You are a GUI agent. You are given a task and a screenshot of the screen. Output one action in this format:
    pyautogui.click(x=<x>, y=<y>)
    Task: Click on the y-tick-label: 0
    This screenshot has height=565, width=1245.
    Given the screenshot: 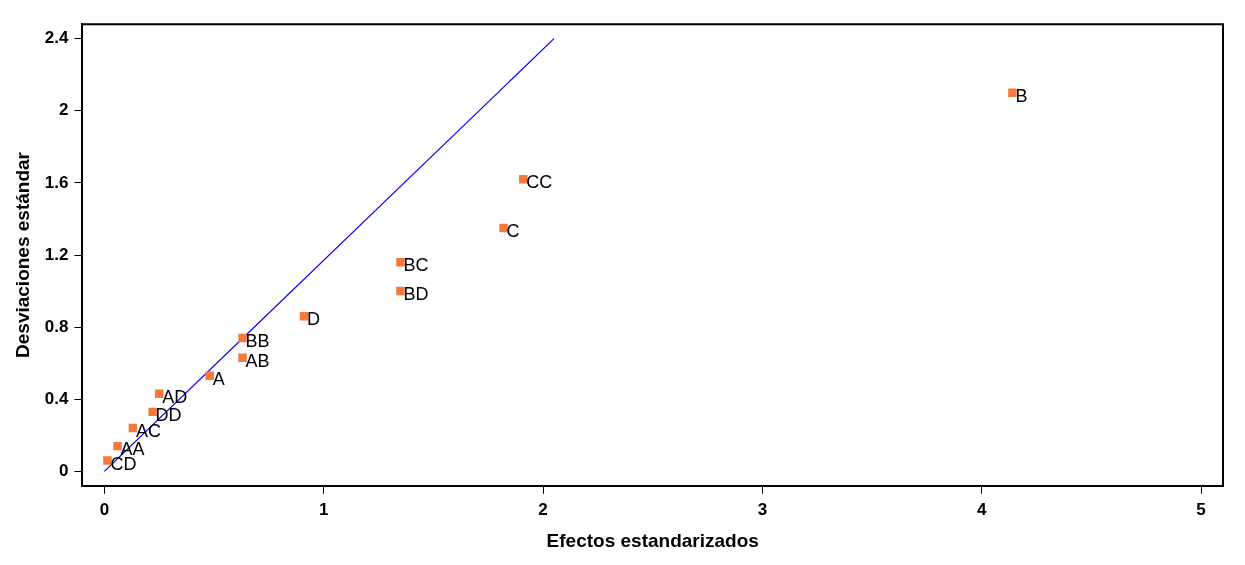 What is the action you would take?
    pyautogui.click(x=63, y=471)
    